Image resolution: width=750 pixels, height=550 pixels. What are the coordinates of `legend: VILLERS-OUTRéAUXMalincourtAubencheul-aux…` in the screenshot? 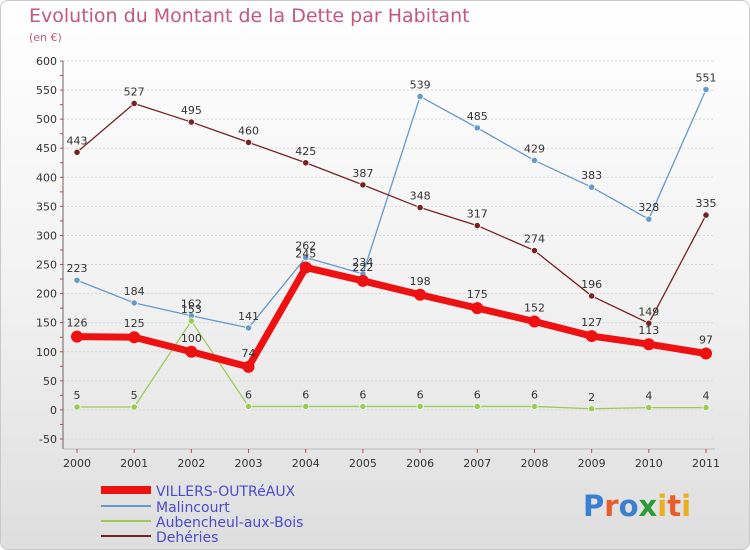 It's located at (202, 515).